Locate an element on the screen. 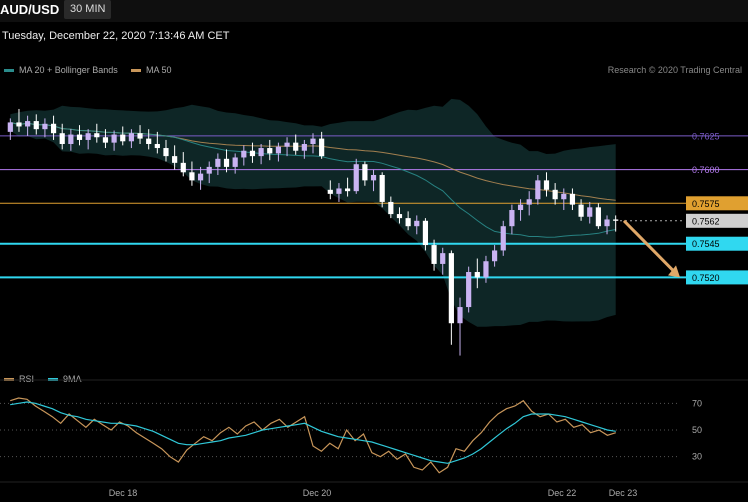 This screenshot has width=748, height=502. level-tag-0.7520 is located at coordinates (717, 277).